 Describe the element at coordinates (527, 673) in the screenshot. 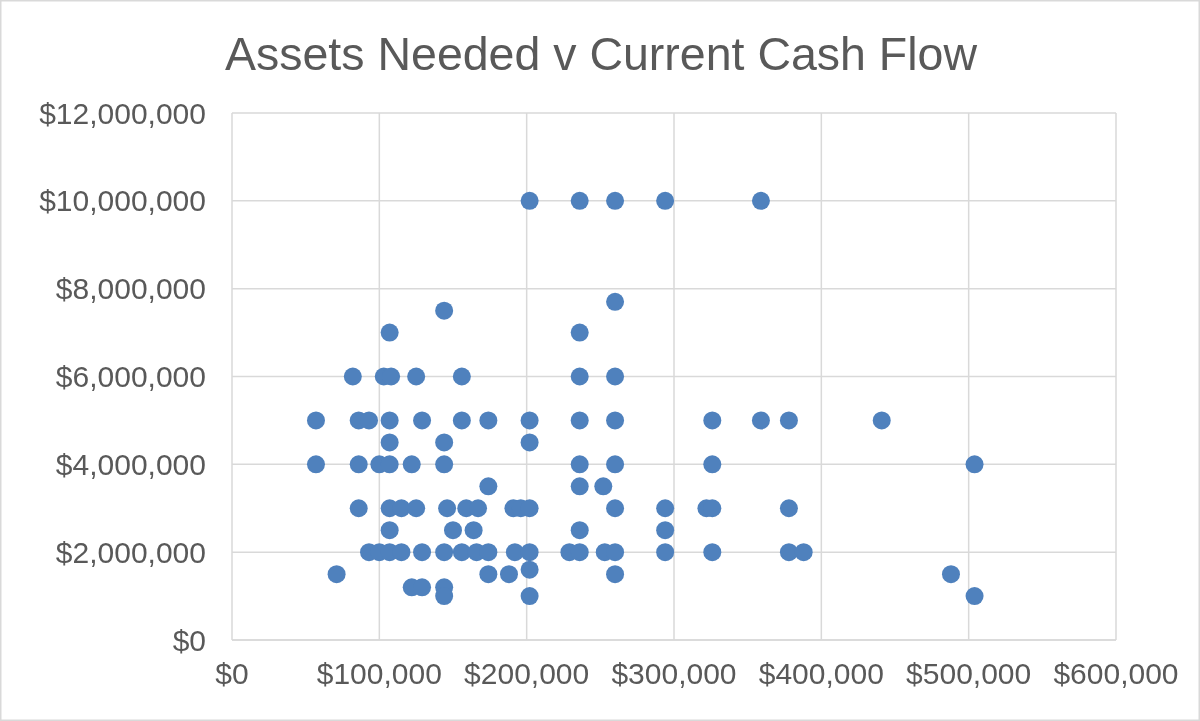

I see `x-tick-label: $200,000` at that location.